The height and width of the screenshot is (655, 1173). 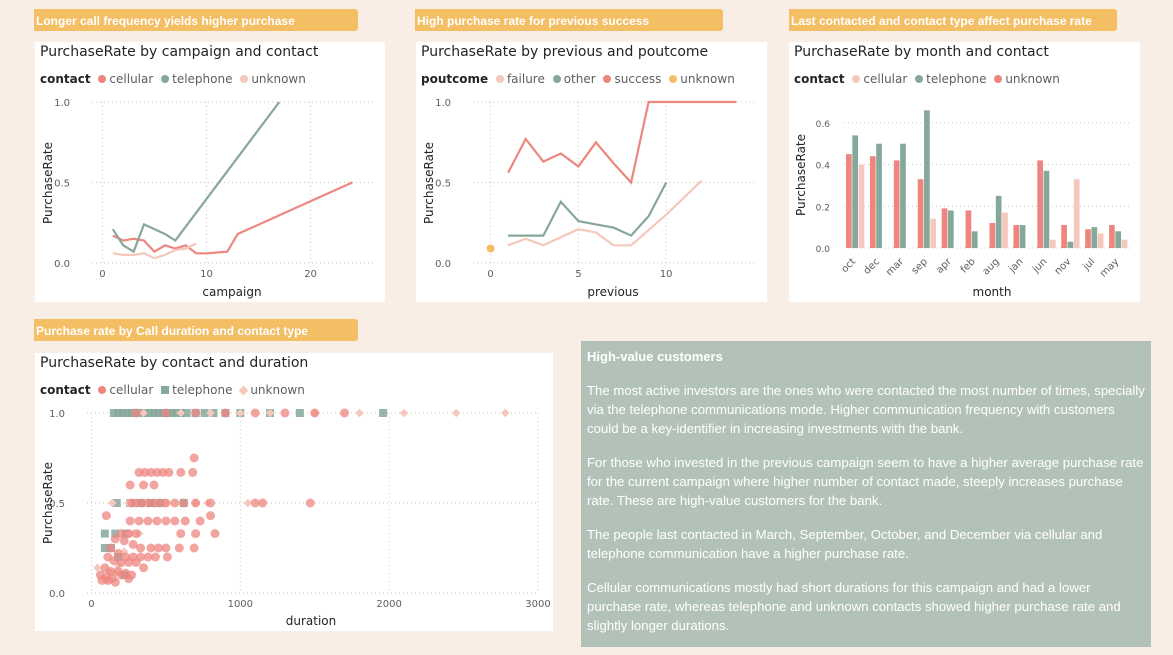 I want to click on bar-telephone-aug, so click(x=998, y=221).